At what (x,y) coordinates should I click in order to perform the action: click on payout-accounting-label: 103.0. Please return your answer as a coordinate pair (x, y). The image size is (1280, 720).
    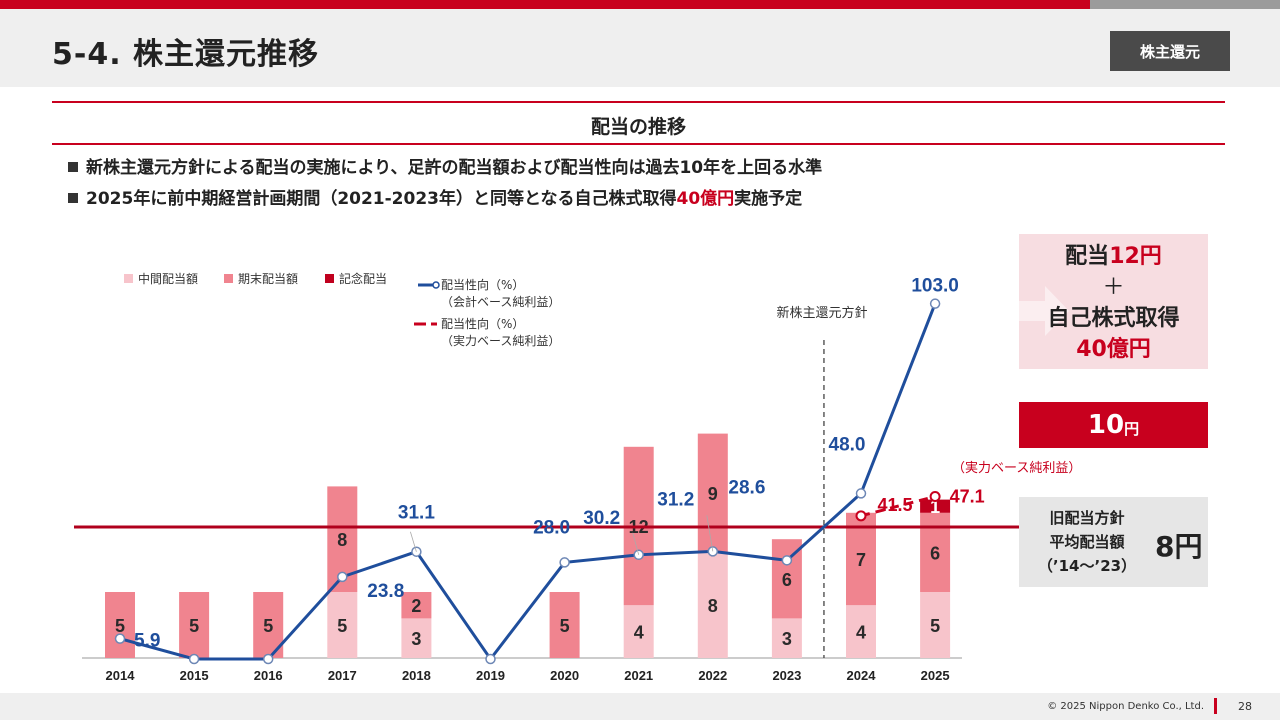
    Looking at the image, I should click on (935, 286).